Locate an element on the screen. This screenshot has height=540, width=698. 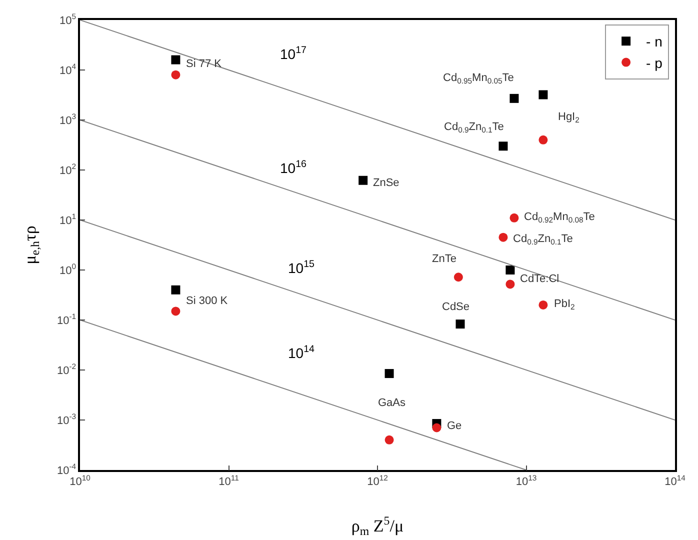
annotation: CdTe:Cl is located at coordinates (540, 279).